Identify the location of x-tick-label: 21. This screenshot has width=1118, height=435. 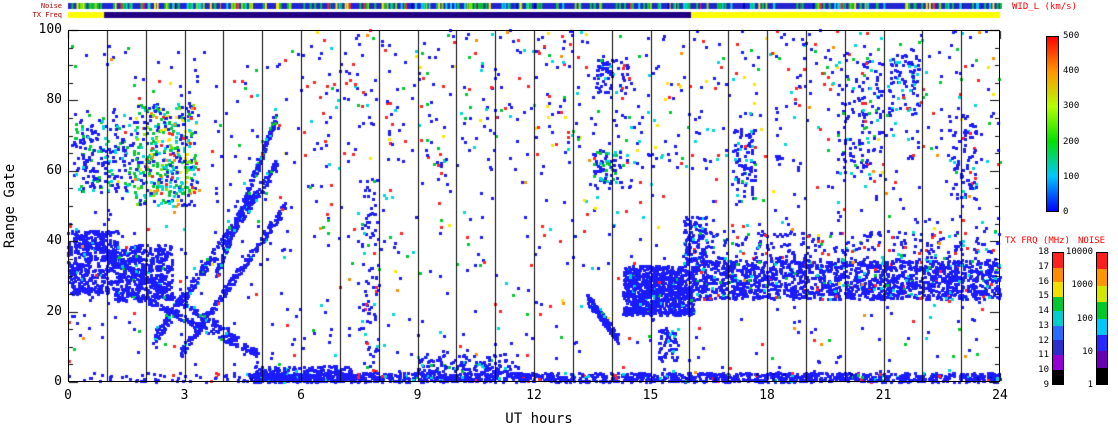
(883, 395).